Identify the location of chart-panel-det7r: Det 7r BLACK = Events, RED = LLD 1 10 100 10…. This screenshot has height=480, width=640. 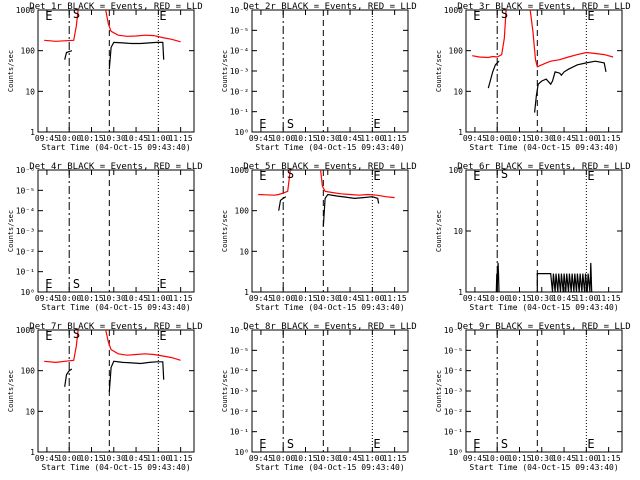
(105, 397).